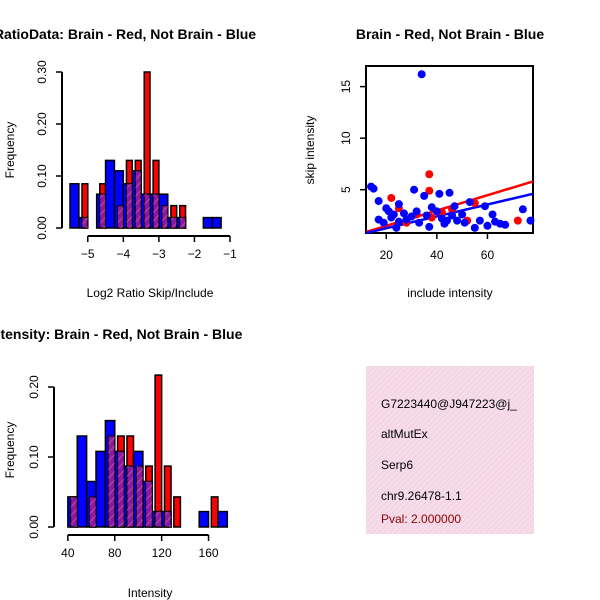 This screenshot has height=600, width=600. I want to click on ratio-x-tick-label: −3, so click(159, 254).